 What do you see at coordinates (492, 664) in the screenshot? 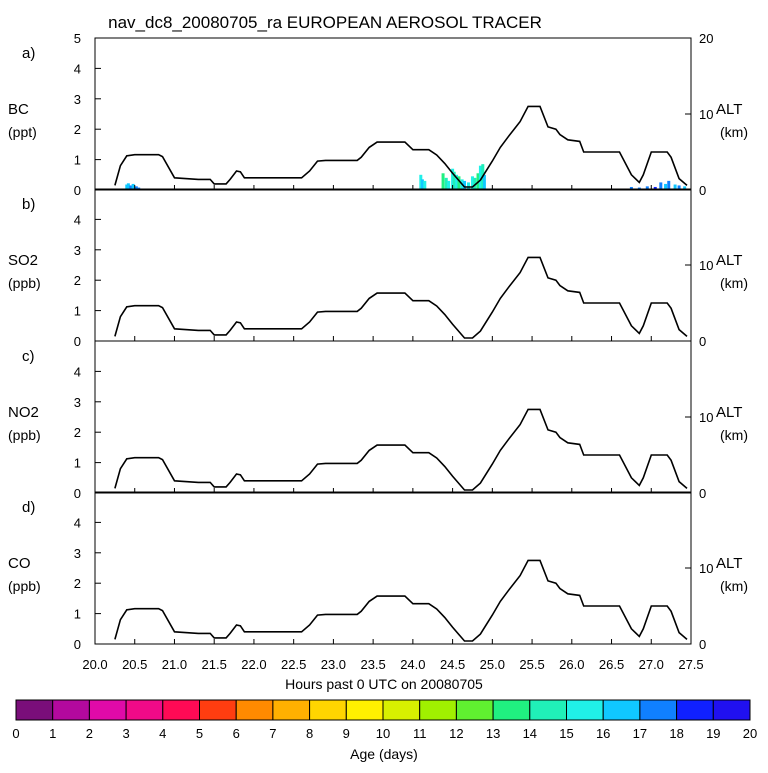
I see `x-tick-label: 25.0` at bounding box center [492, 664].